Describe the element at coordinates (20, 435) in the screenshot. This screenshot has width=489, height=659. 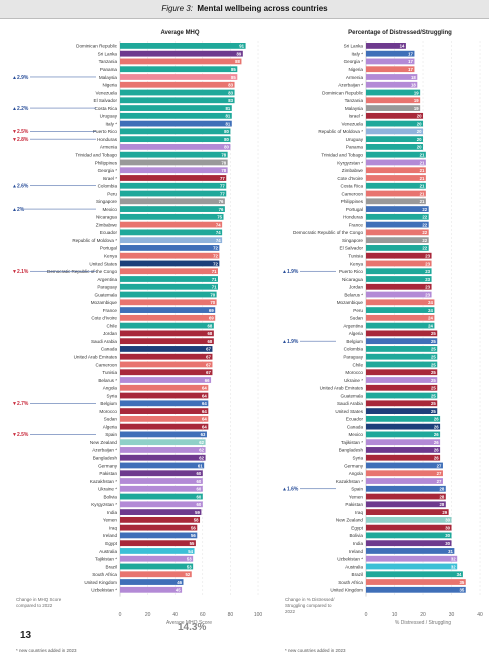
I see `mhq-change-label: ▼2.5%` at that location.